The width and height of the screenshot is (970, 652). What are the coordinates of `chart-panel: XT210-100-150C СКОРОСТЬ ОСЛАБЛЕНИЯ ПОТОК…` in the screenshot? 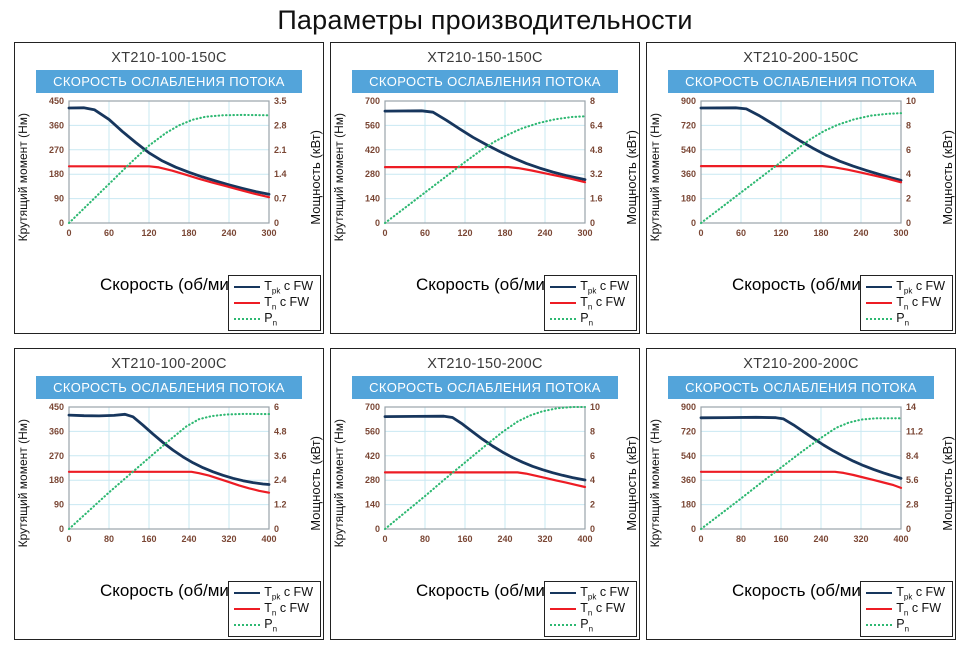 It's located at (169, 188).